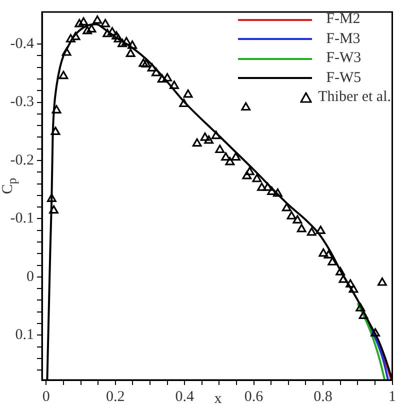 Image resolution: width=399 pixels, height=409 pixels. Describe the element at coordinates (344, 78) in the screenshot. I see `legend-label: F-W5` at that location.